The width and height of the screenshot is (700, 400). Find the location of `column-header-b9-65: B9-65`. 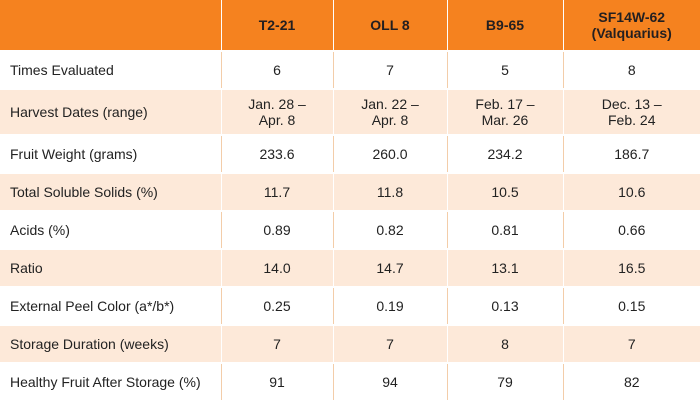

column-header-b9-65: B9-65 is located at coordinates (504, 25).